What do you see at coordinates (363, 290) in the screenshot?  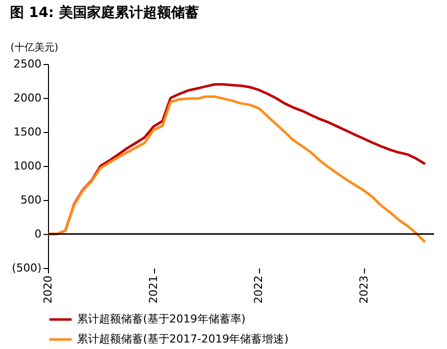 I see `x-tick-label: 2023` at bounding box center [363, 290].